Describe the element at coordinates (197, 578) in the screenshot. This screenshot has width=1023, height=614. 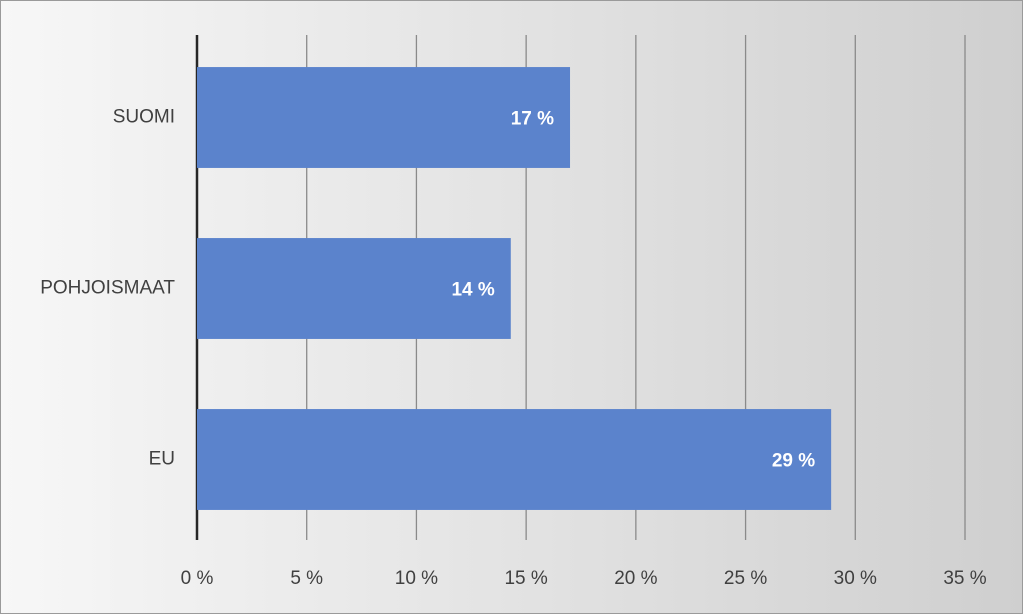
I see `x-tick-label: 0 %` at that location.